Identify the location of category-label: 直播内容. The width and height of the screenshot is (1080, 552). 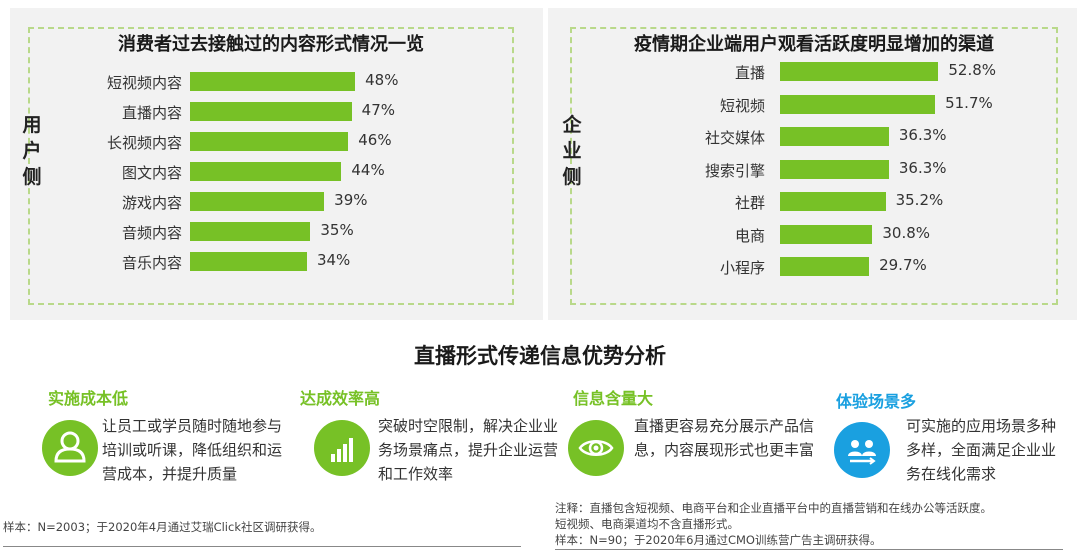
(151, 113).